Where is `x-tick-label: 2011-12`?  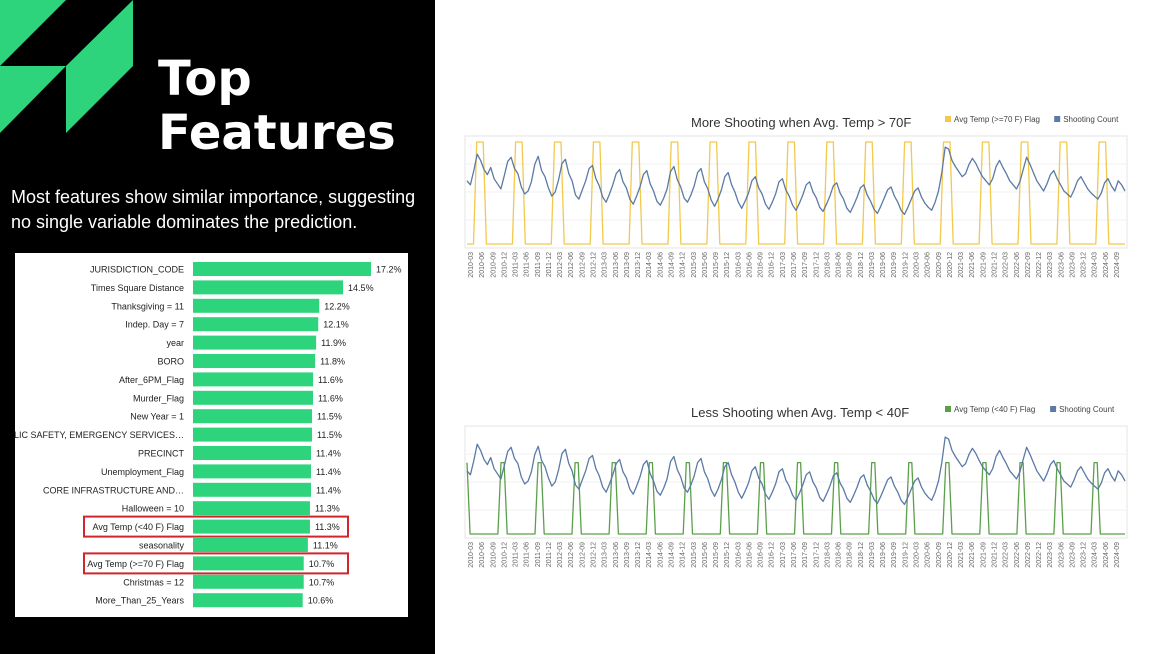 x-tick-label: 2011-12 is located at coordinates (549, 554).